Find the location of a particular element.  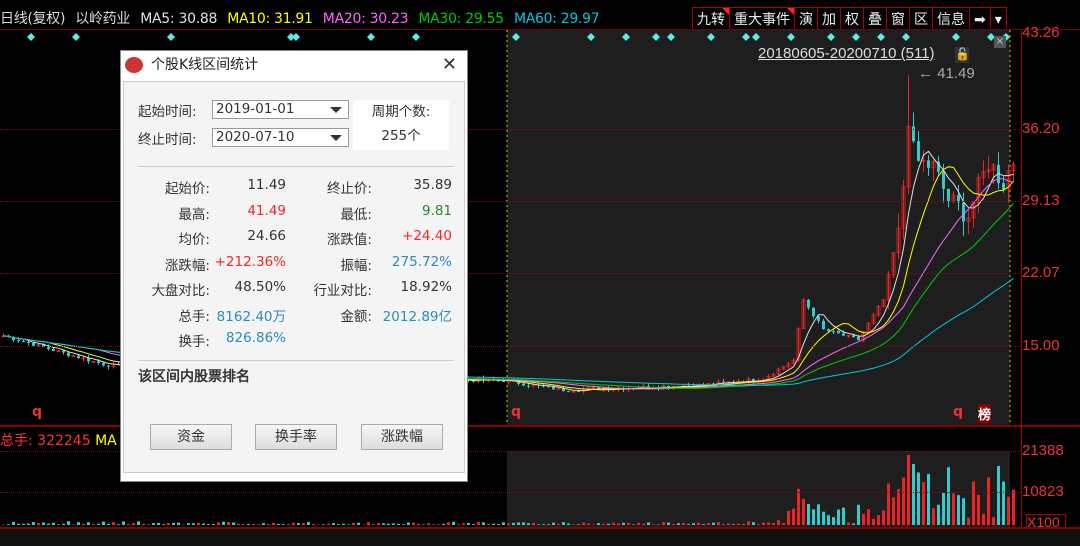

lock-icon: 🔓 is located at coordinates (962, 55).